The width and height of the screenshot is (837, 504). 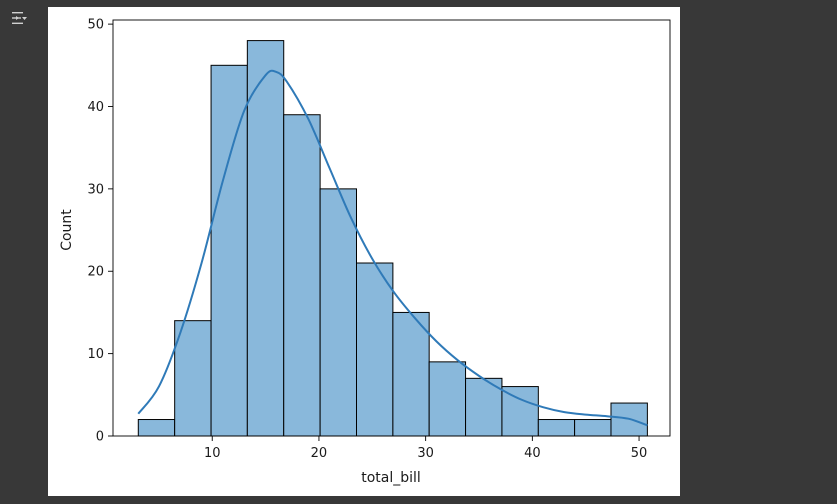 I want to click on y-axis-label: Count, so click(x=67, y=230).